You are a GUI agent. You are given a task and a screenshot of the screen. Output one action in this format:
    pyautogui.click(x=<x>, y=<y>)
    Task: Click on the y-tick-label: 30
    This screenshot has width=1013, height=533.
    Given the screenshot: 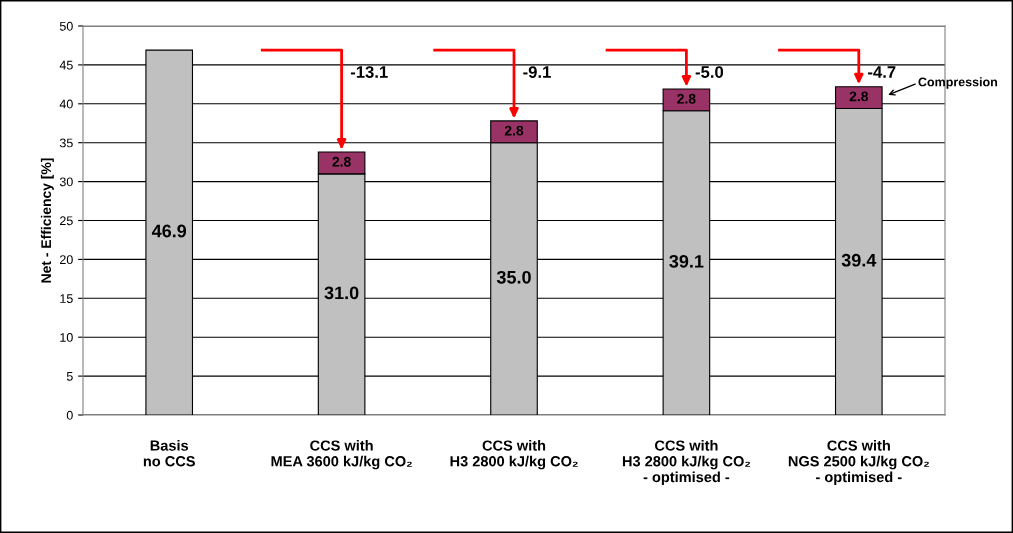 What is the action you would take?
    pyautogui.click(x=66, y=182)
    